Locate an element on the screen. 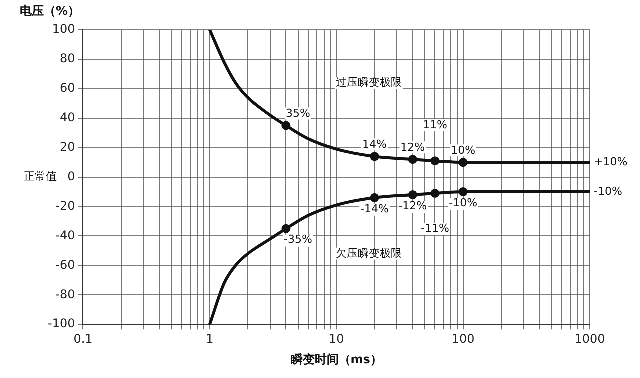 This screenshot has width=640, height=378. y-tick-label: 0 is located at coordinates (72, 176).